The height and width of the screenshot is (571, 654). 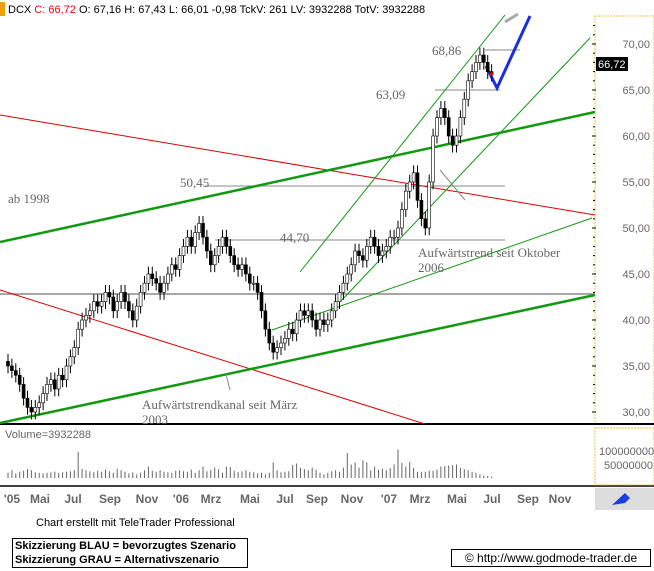 I want to click on x-tick-label: '05, so click(x=12, y=499).